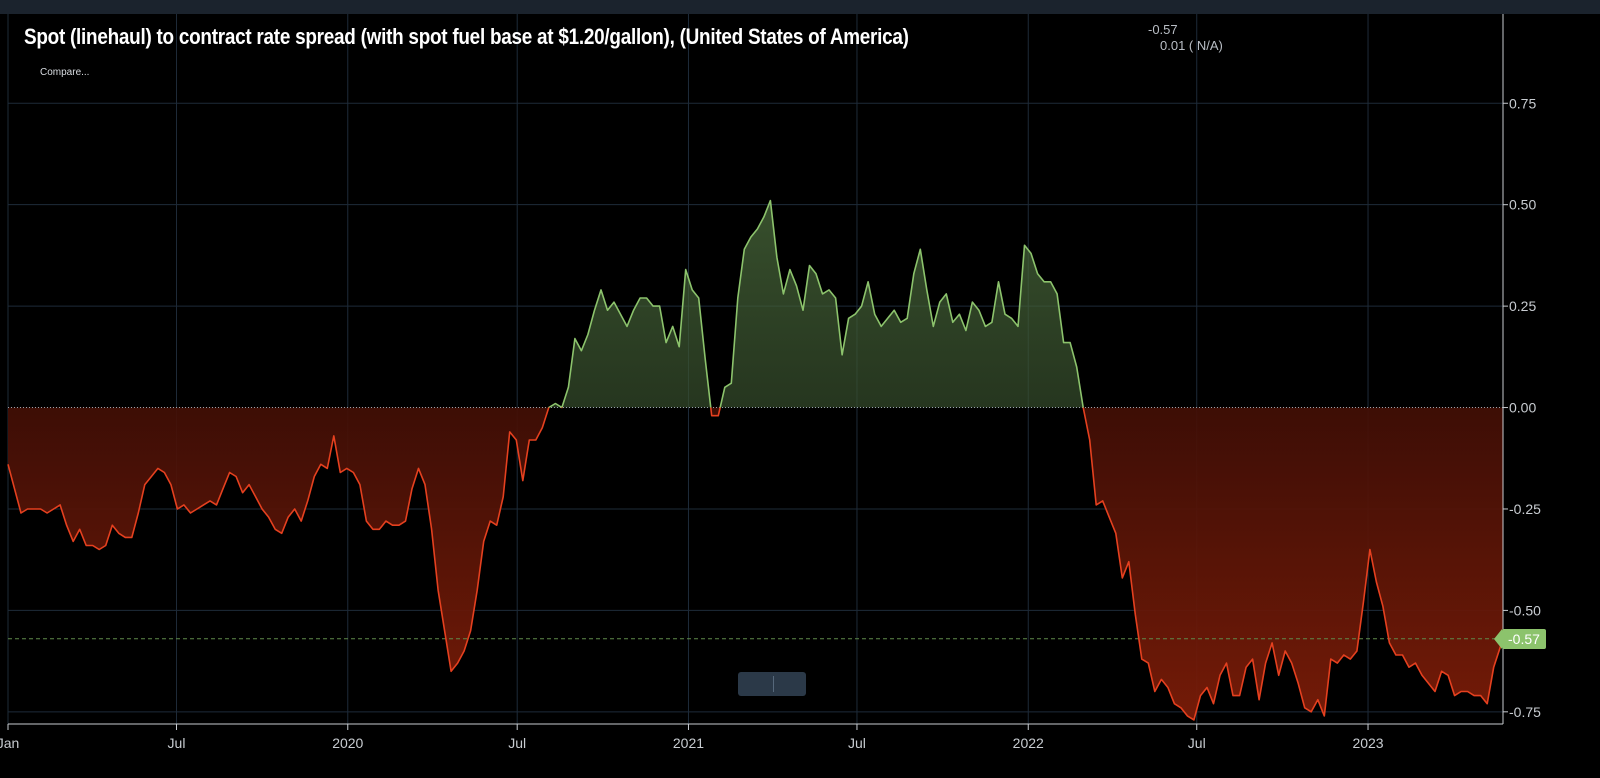 This screenshot has height=778, width=1600. What do you see at coordinates (1520, 638) in the screenshot?
I see `last-value-badge: -0.57` at bounding box center [1520, 638].